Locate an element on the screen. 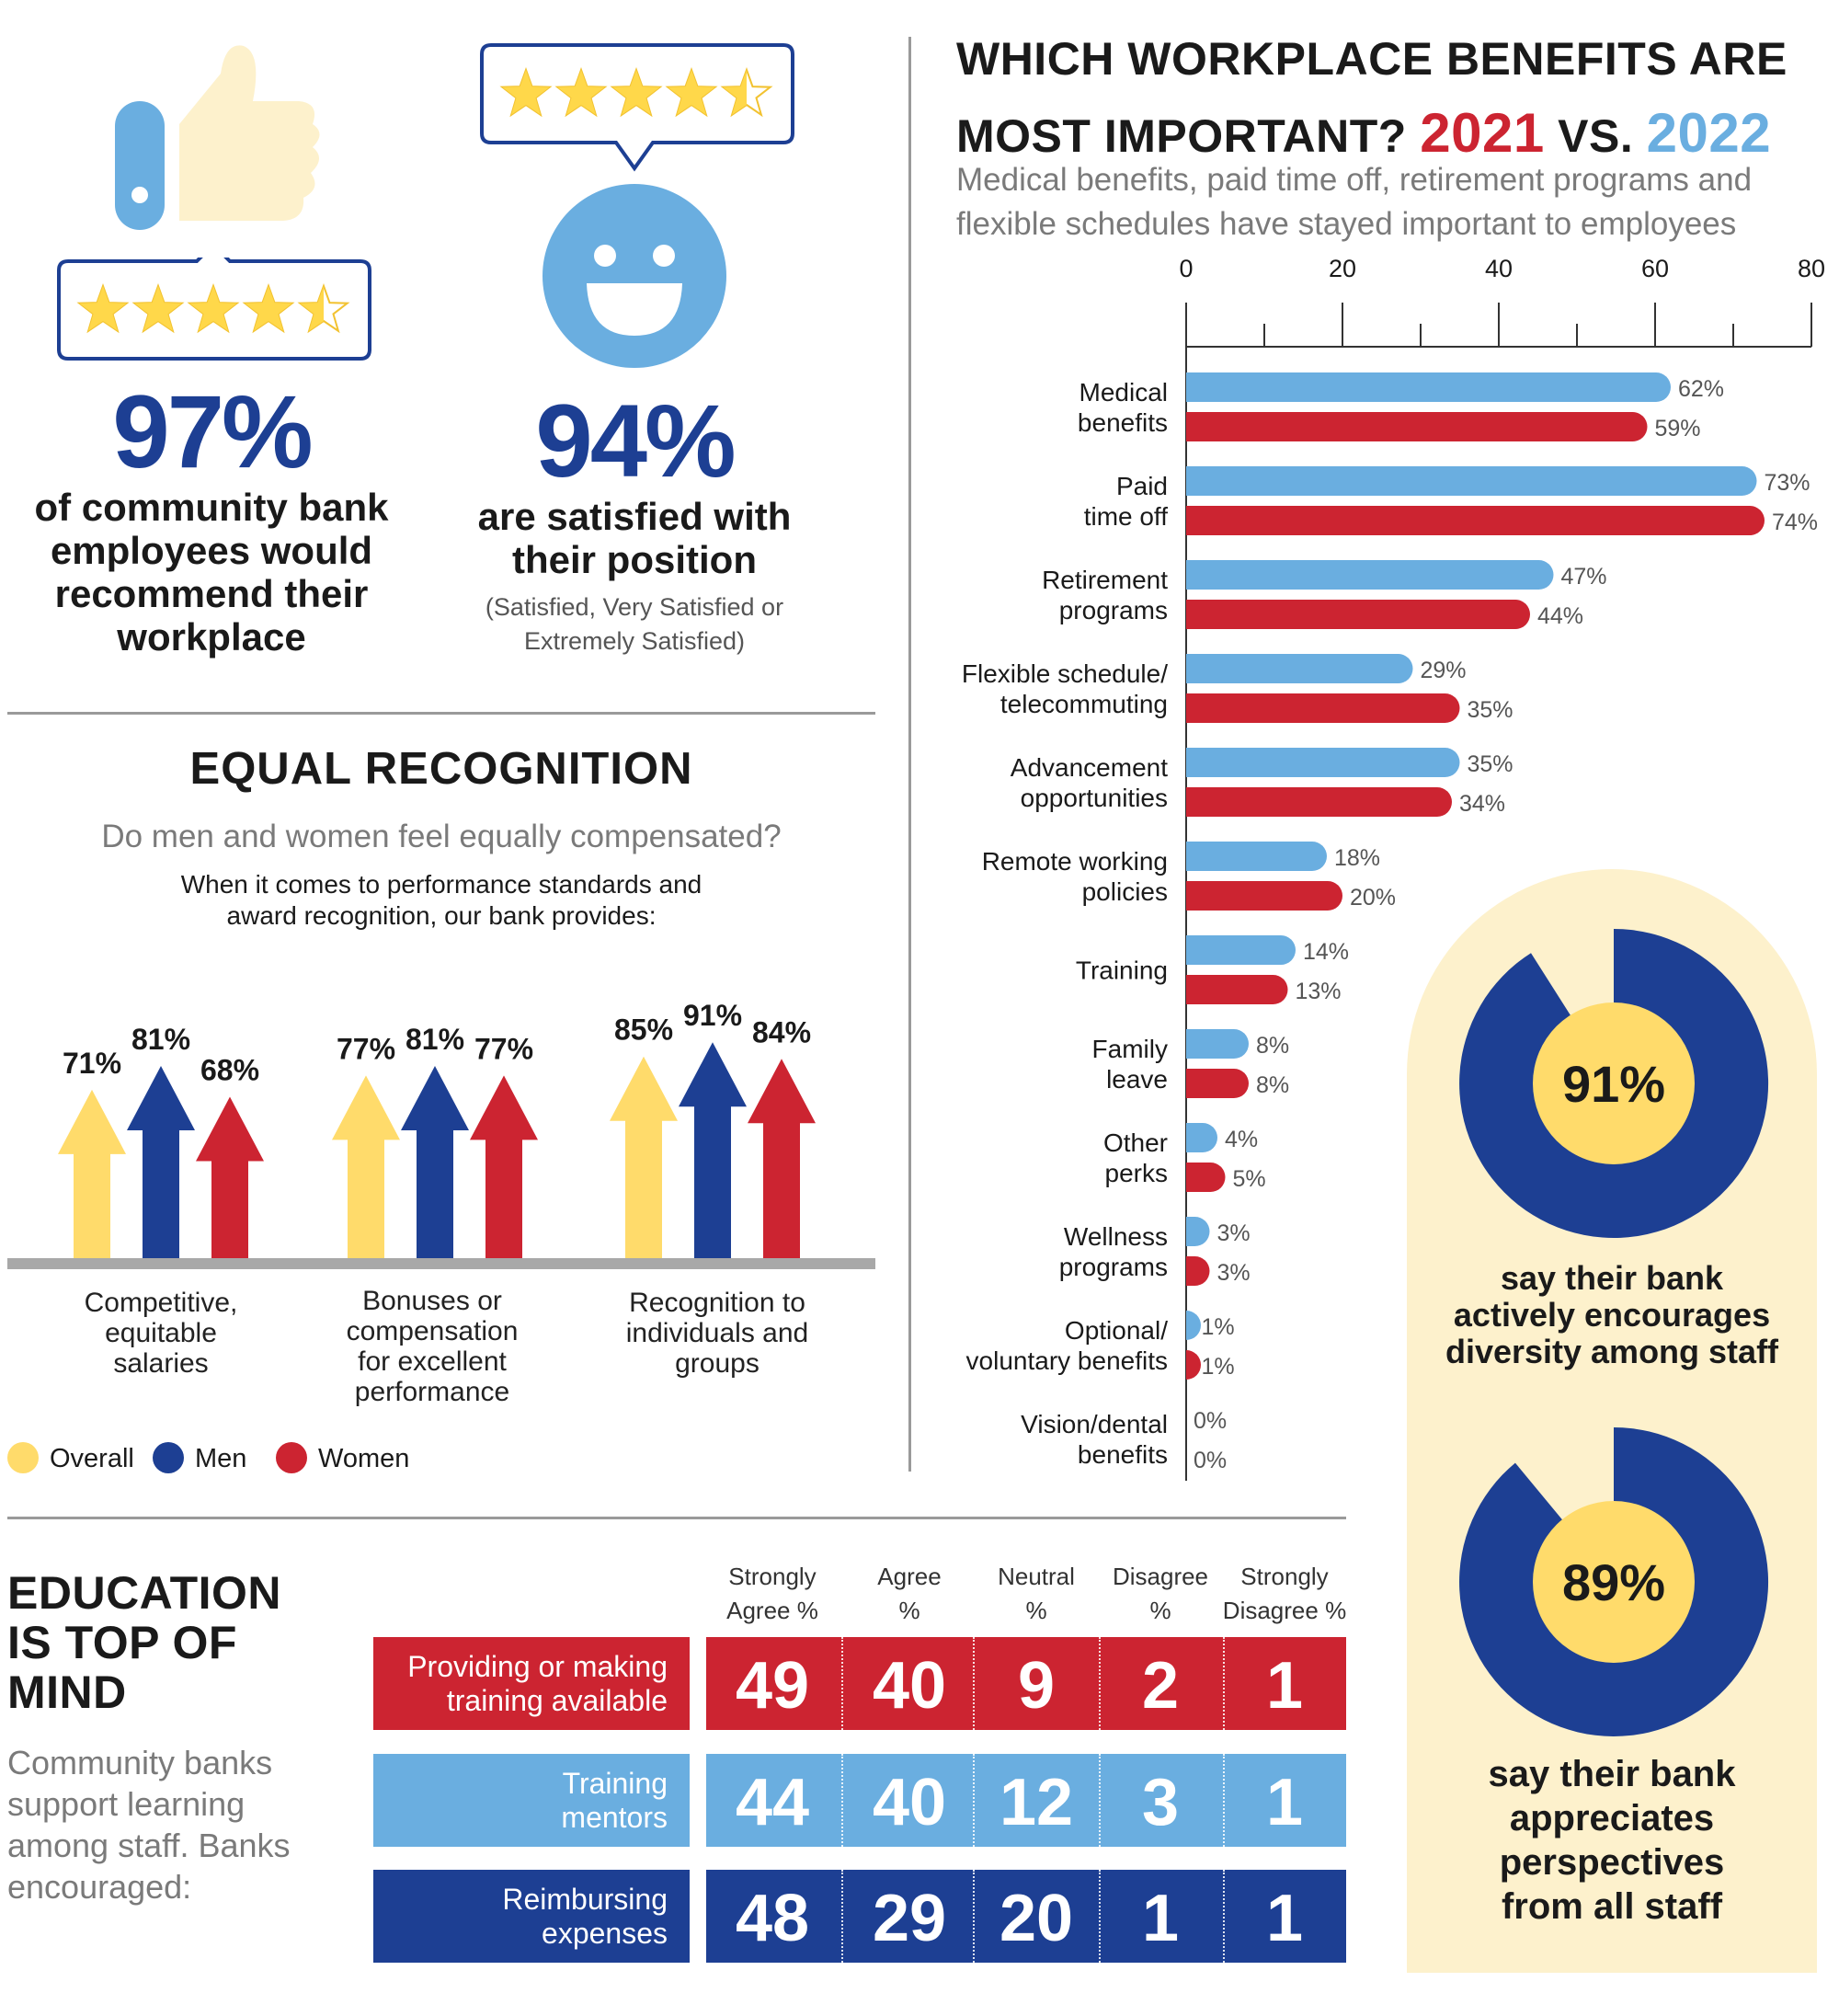 This screenshot has width=1839, height=2016. education-title: EDUCATION IS TOP OF MIND is located at coordinates (144, 1642).